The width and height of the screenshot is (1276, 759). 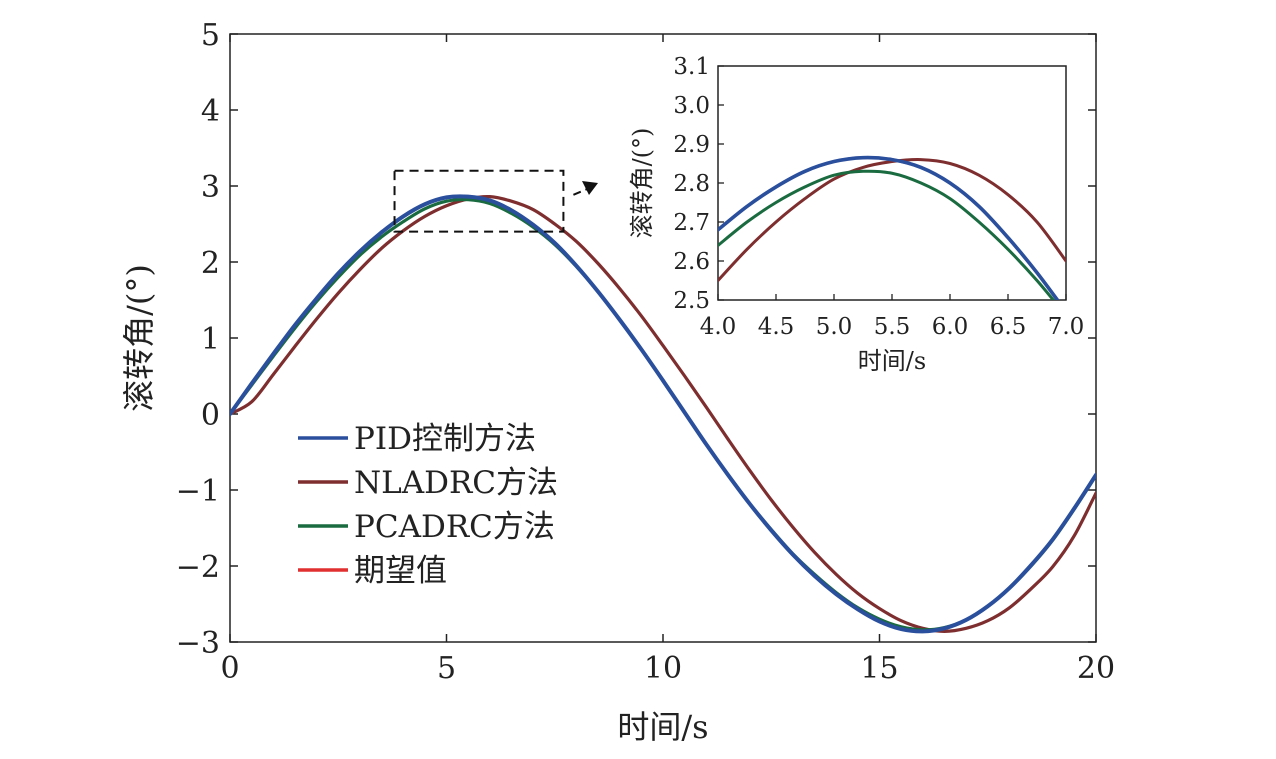 What do you see at coordinates (892, 327) in the screenshot?
I see `inset-x-tick-label: 5.5` at bounding box center [892, 327].